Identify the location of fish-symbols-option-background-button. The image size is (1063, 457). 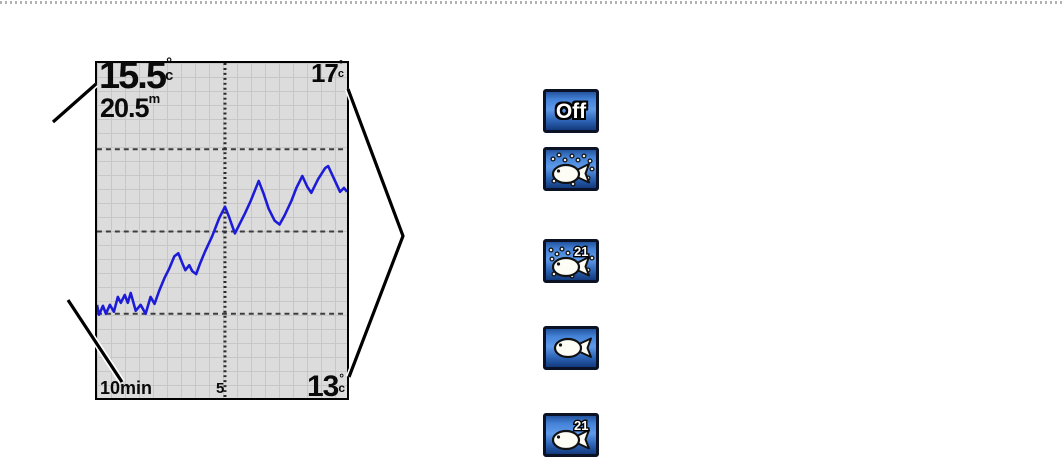
(571, 169).